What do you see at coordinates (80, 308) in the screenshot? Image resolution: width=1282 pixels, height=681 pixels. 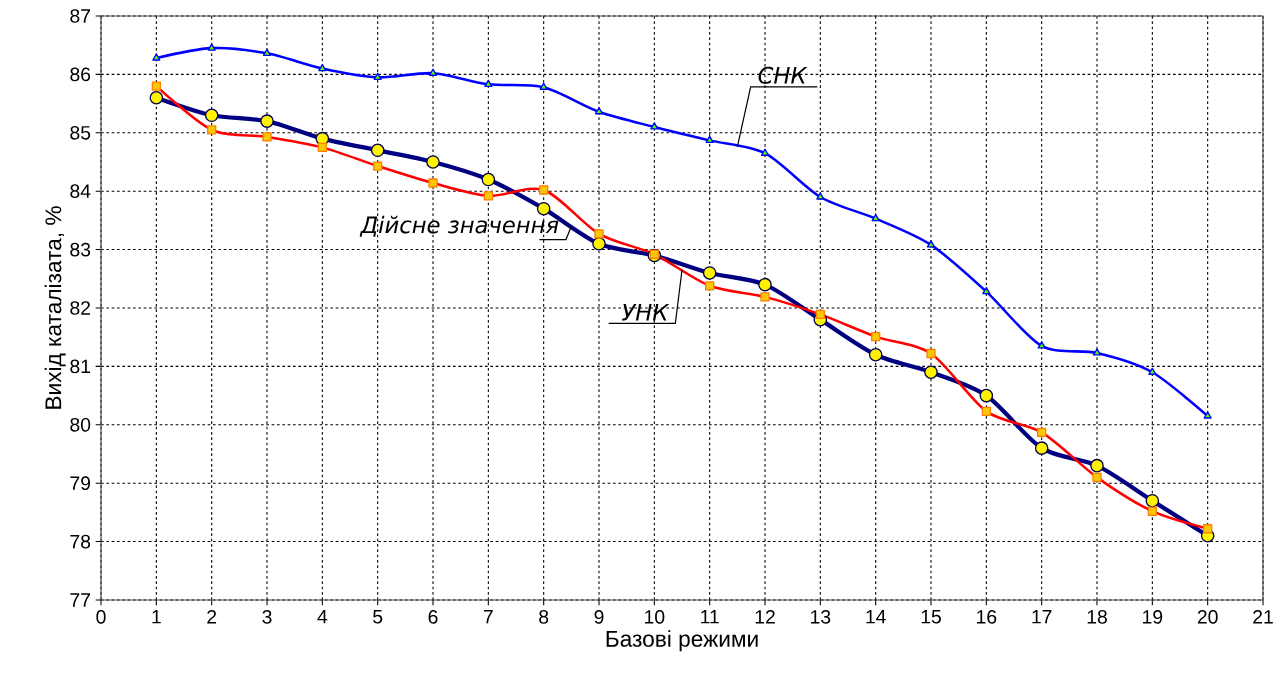 I see `y-tick-label: 82` at bounding box center [80, 308].